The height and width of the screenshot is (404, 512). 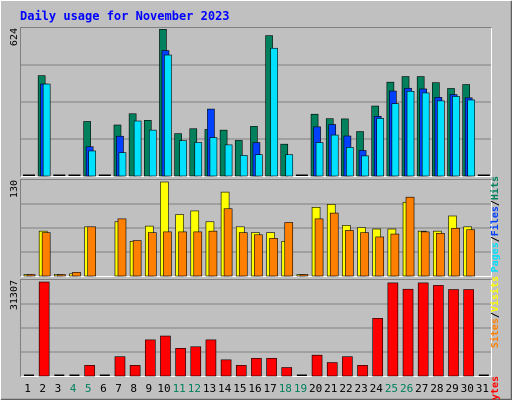 I want to click on day-label-13: 13, so click(x=209, y=388).